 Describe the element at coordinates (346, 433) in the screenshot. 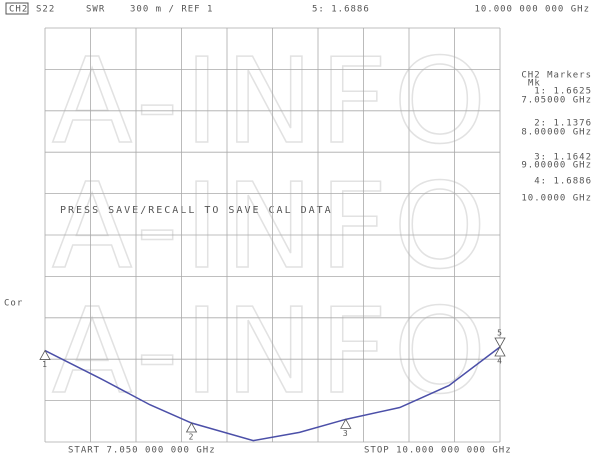

I see `marker-label: 3` at that location.